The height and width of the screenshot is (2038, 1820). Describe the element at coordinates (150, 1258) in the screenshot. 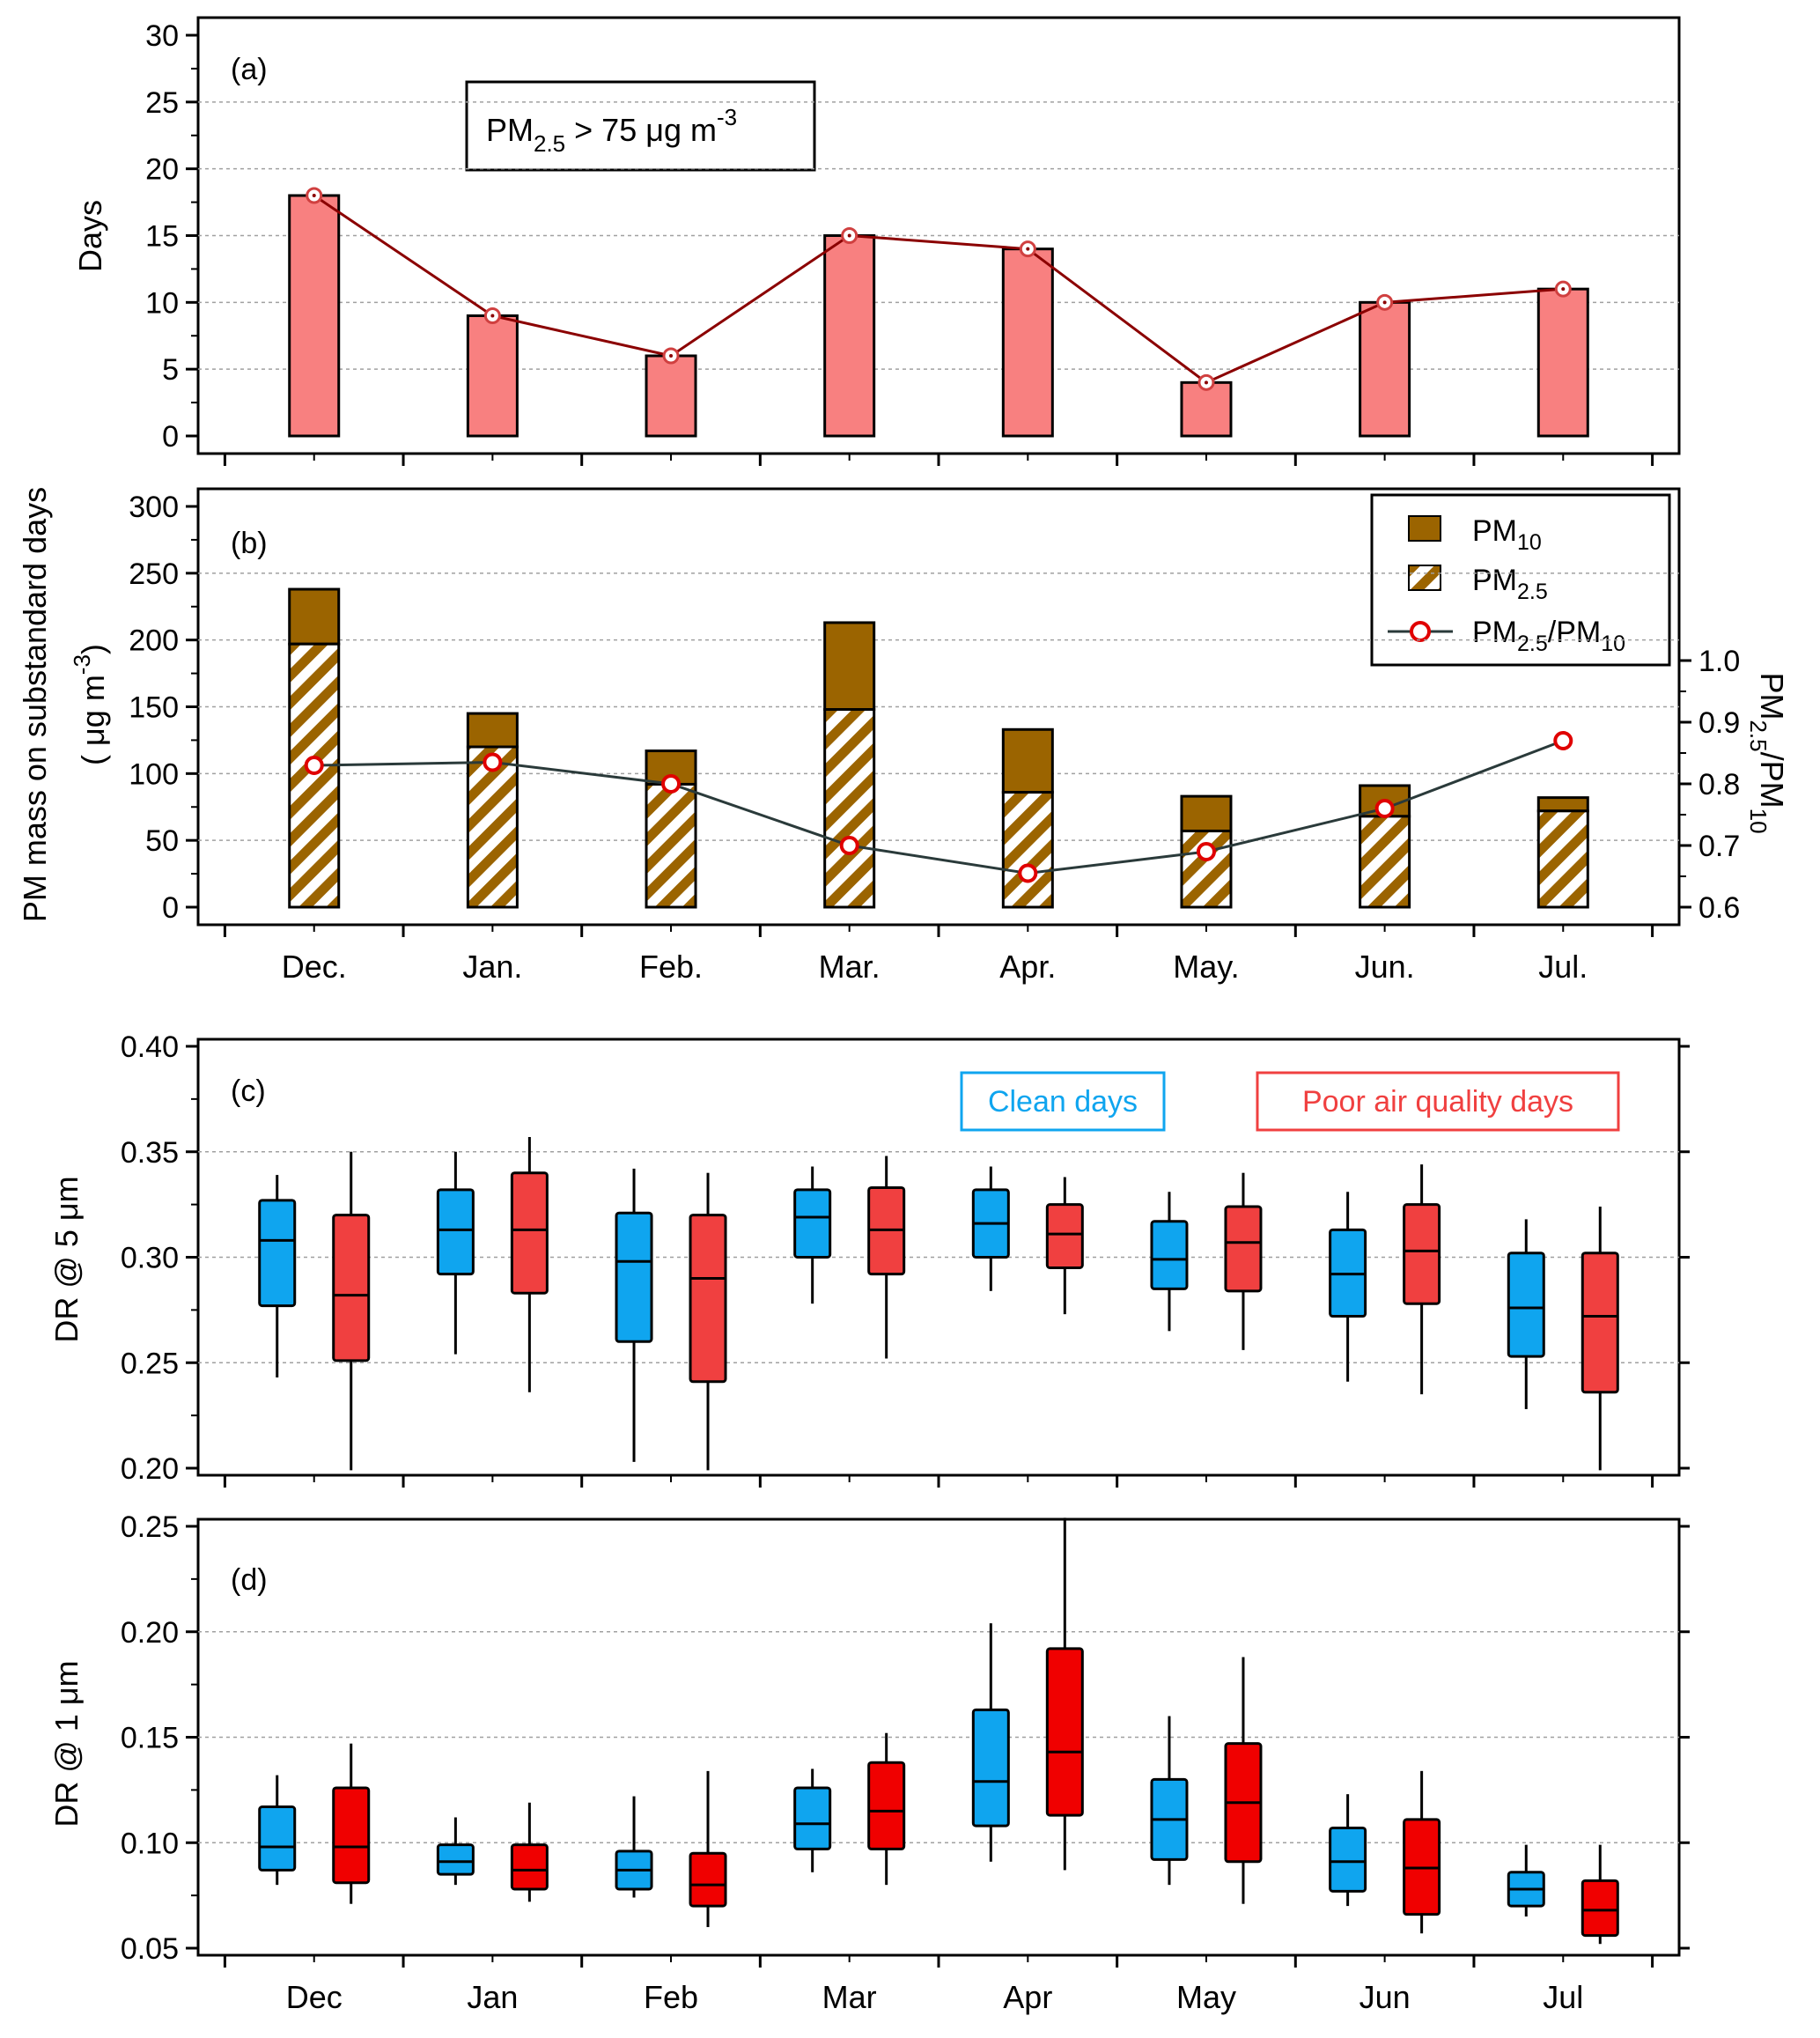

I see `y-tick-label: 0.30` at that location.